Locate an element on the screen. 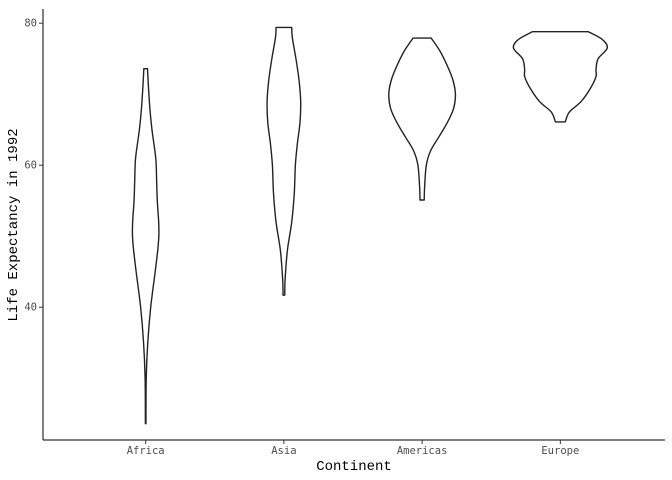  y-axis-ticks: 40 60 80 is located at coordinates (33, 166).